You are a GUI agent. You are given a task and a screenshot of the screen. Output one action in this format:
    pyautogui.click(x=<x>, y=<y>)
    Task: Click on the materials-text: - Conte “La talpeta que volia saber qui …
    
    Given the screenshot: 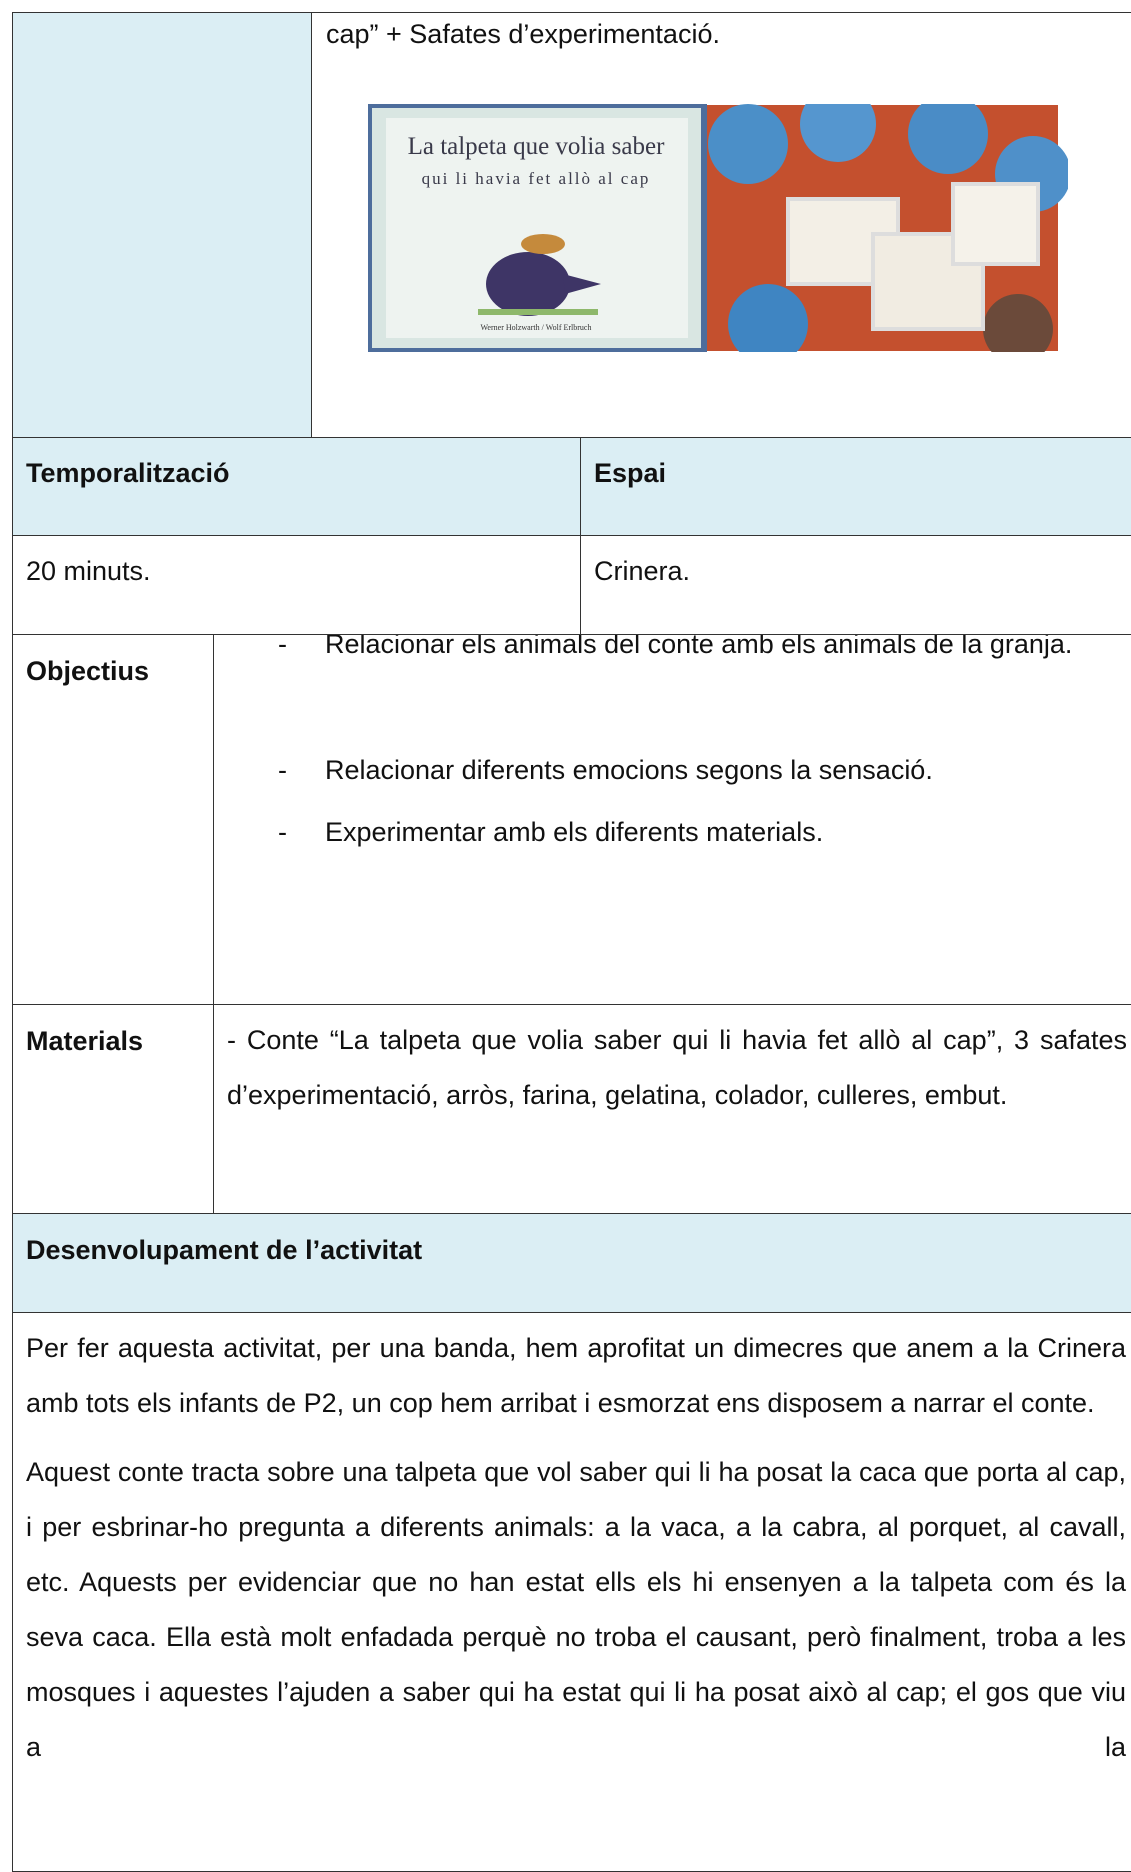 What is the action you would take?
    pyautogui.click(x=677, y=1067)
    